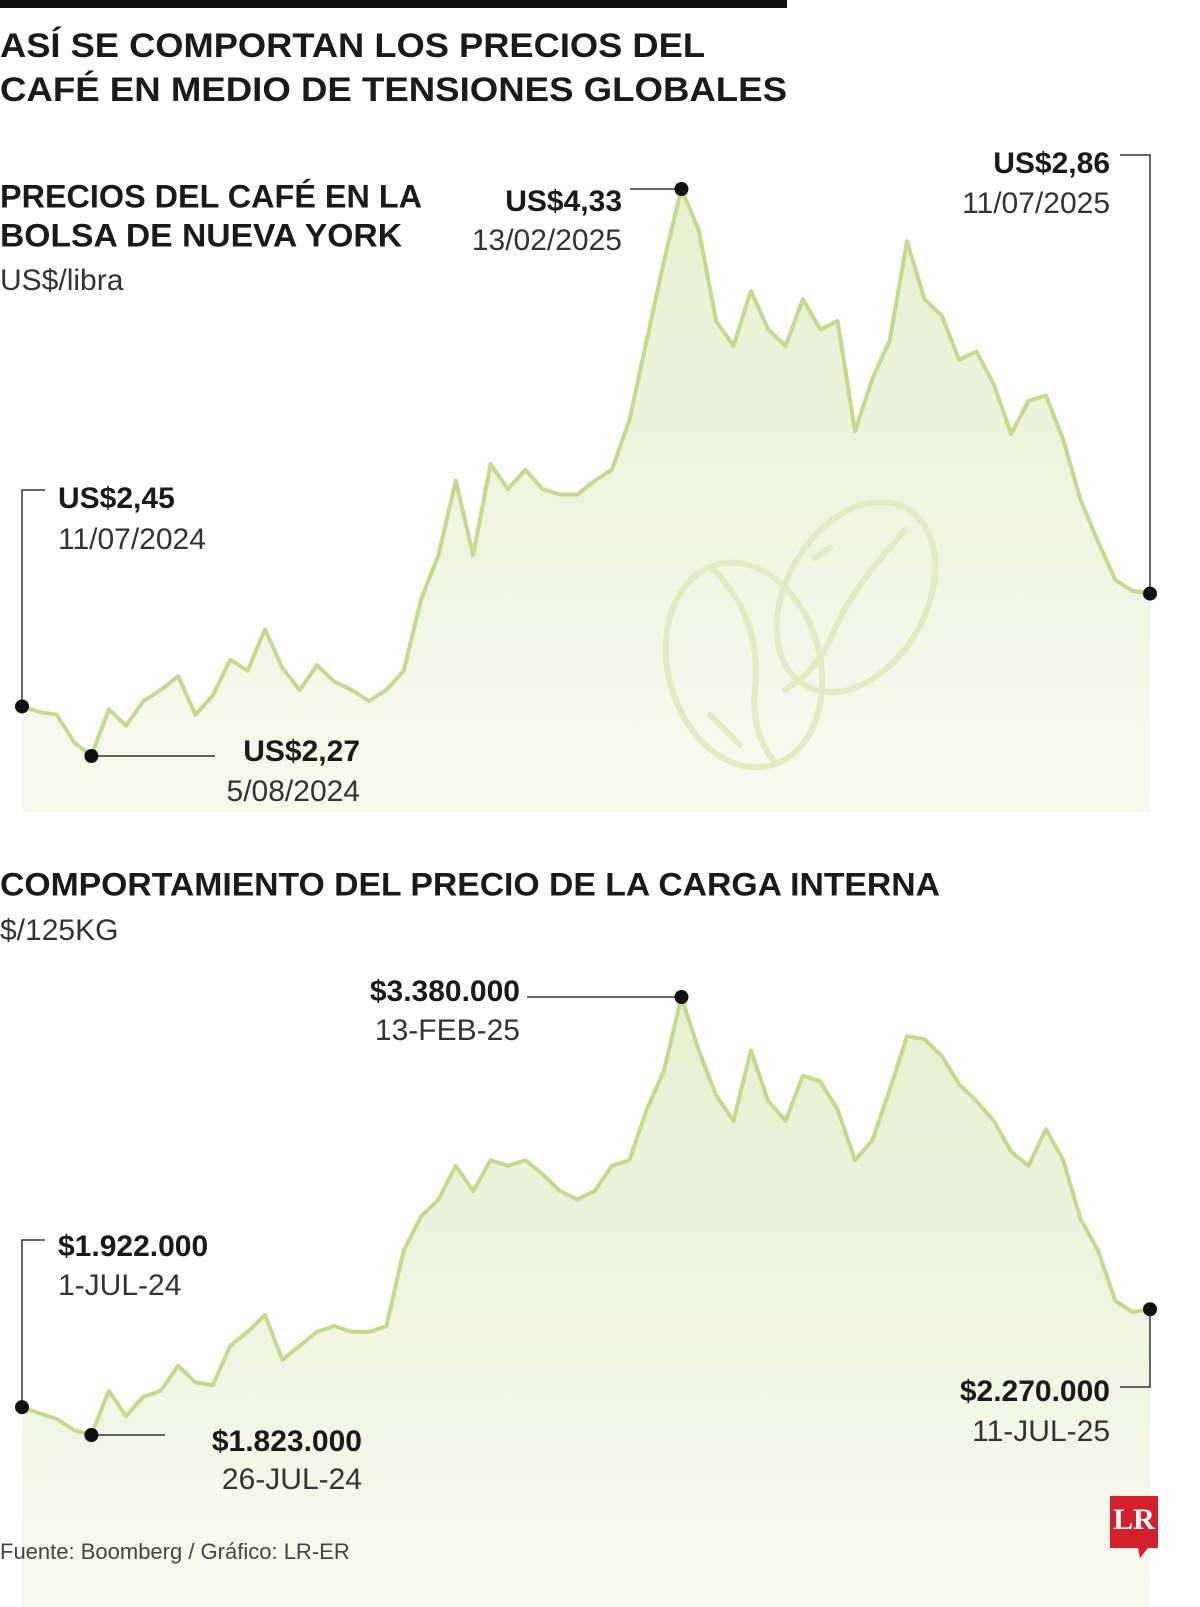 The image size is (1200, 1607). I want to click on date-label: 11-JUL-25, so click(1041, 1431).